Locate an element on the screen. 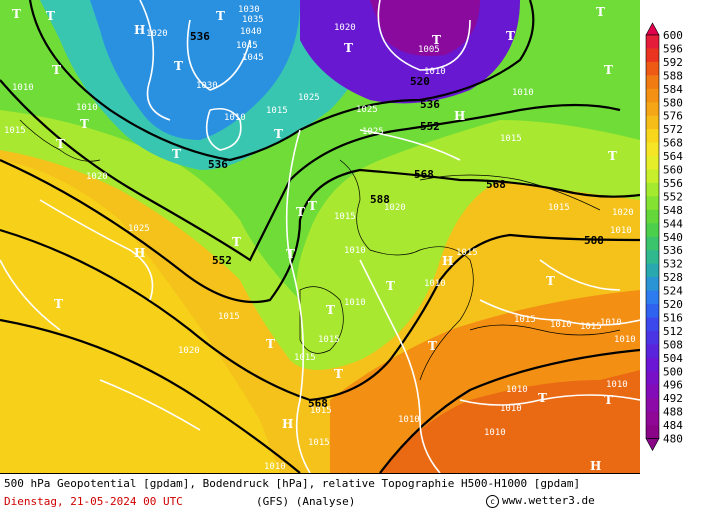  colorbar-label: 508 is located at coordinates (673, 344).